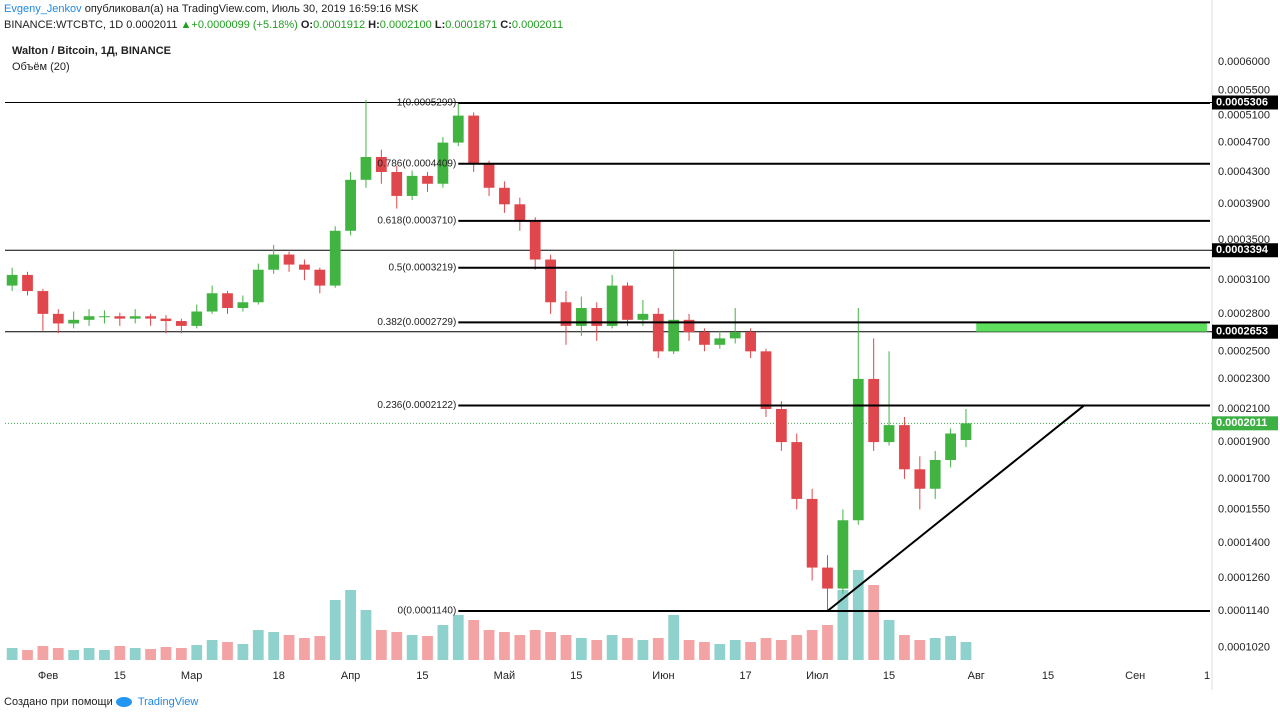  I want to click on chart-subtitle: Объём (20), so click(41, 67).